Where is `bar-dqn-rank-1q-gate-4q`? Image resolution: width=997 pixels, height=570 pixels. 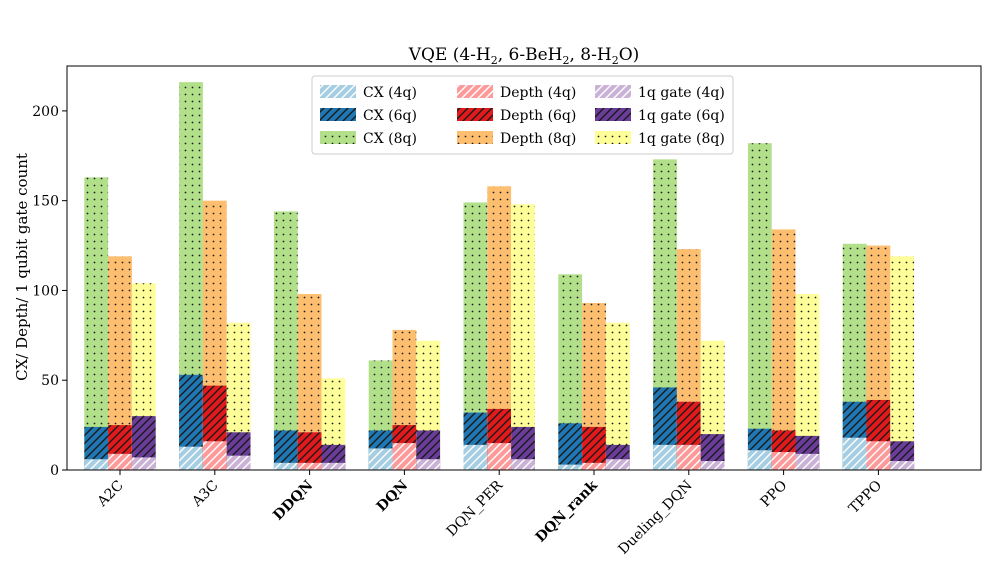 bar-dqn-rank-1q-gate-4q is located at coordinates (617, 464).